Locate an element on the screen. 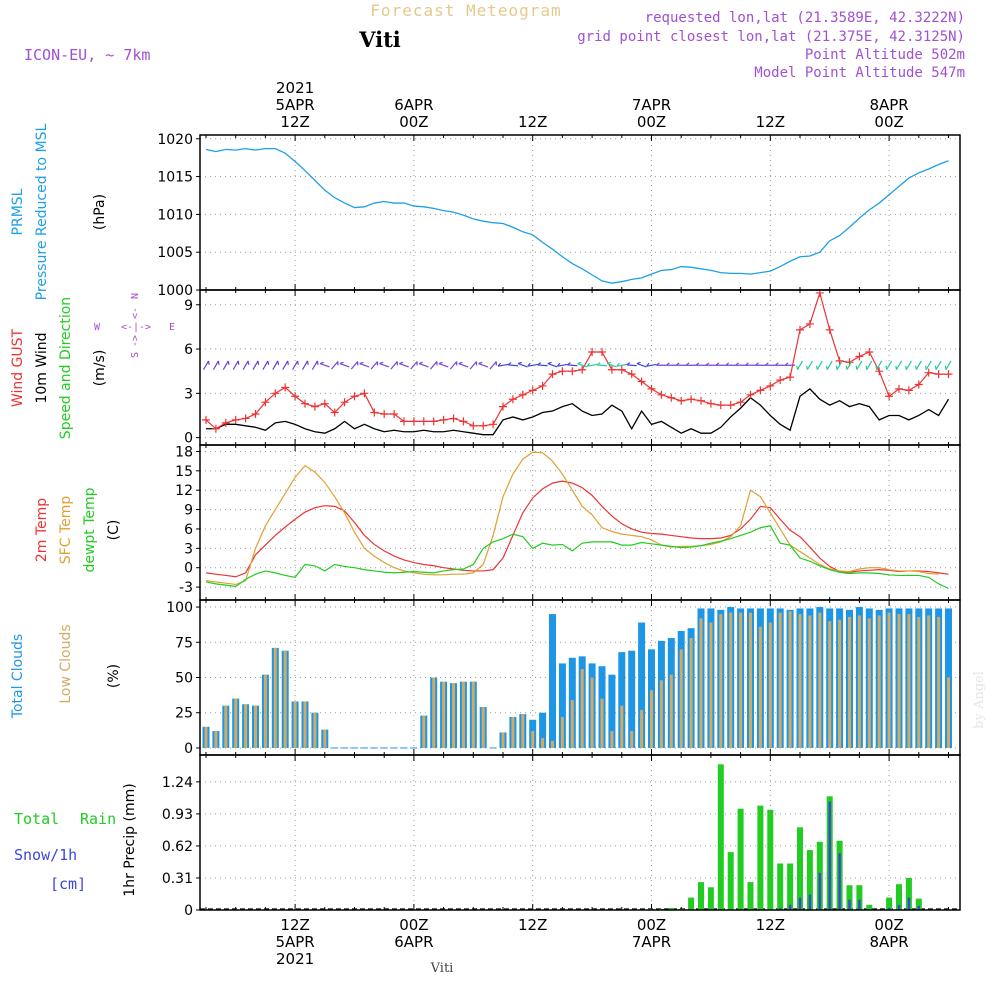 This screenshot has width=1000, height=1000. top-axis-label: 12Z is located at coordinates (294, 122).